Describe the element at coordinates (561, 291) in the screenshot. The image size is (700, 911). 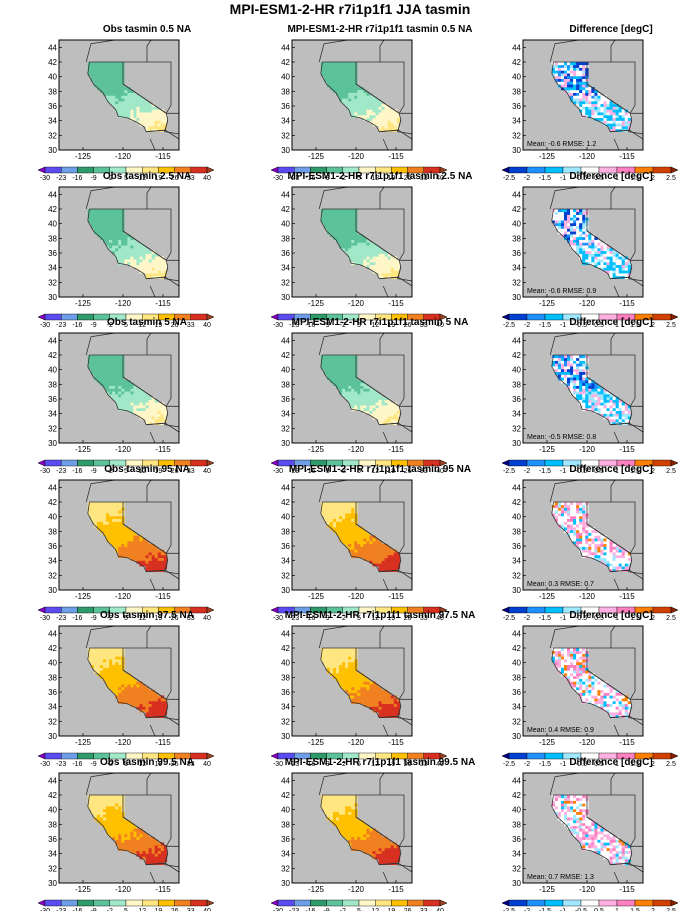
I see `diff-stats: Mean: -0.6 RMSE: 0.9` at that location.